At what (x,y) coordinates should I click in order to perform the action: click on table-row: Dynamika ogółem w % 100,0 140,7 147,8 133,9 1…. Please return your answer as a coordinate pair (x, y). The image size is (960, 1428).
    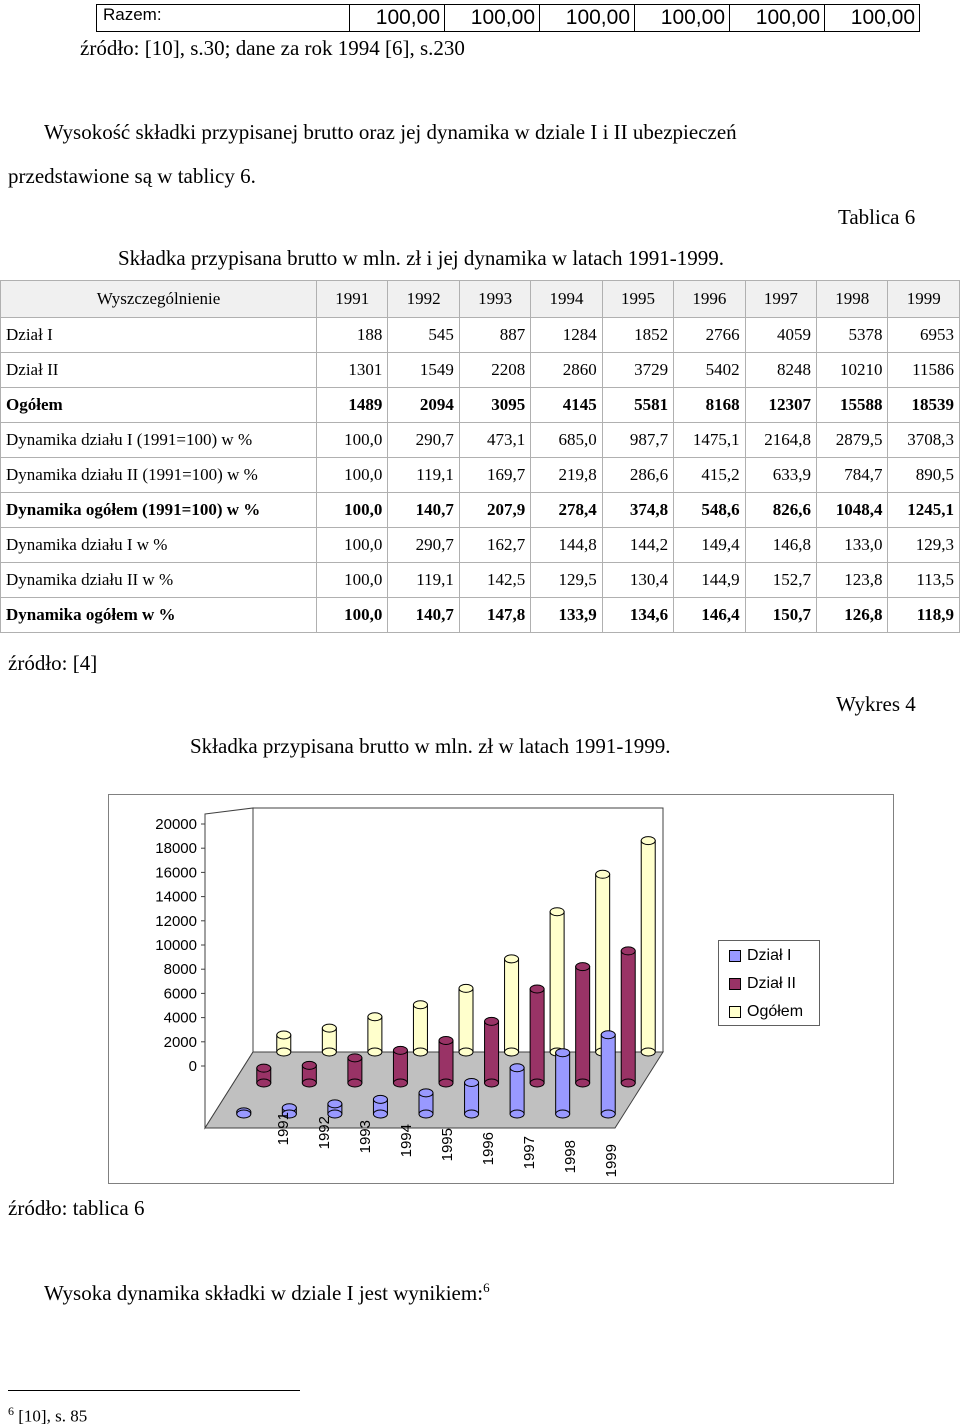
    Looking at the image, I should click on (480, 615).